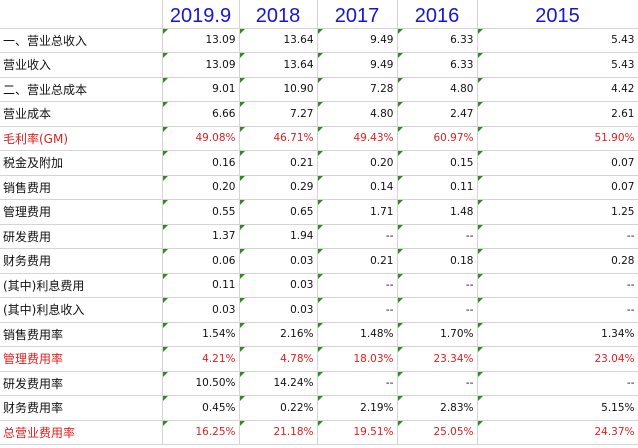 This screenshot has height=448, width=638. I want to click on value-cell: 23.04%, so click(557, 359).